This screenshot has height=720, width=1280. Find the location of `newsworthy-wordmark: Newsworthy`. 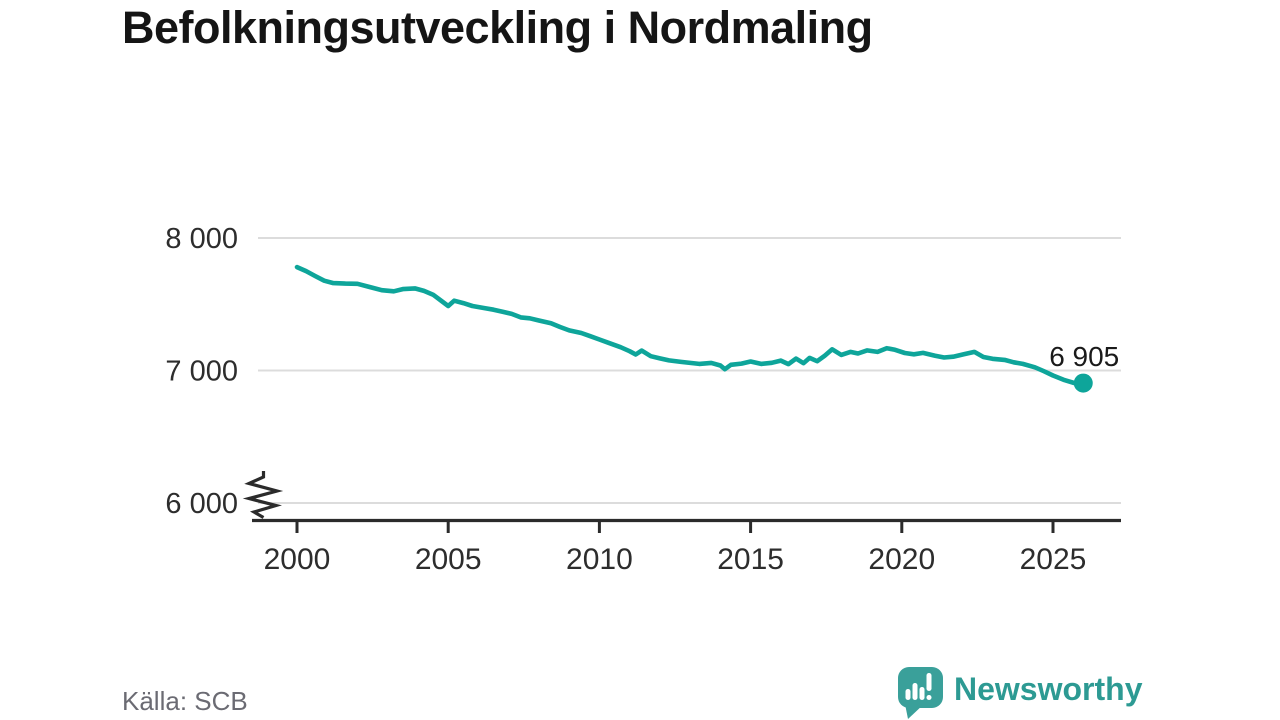

newsworthy-wordmark: Newsworthy is located at coordinates (1048, 689).